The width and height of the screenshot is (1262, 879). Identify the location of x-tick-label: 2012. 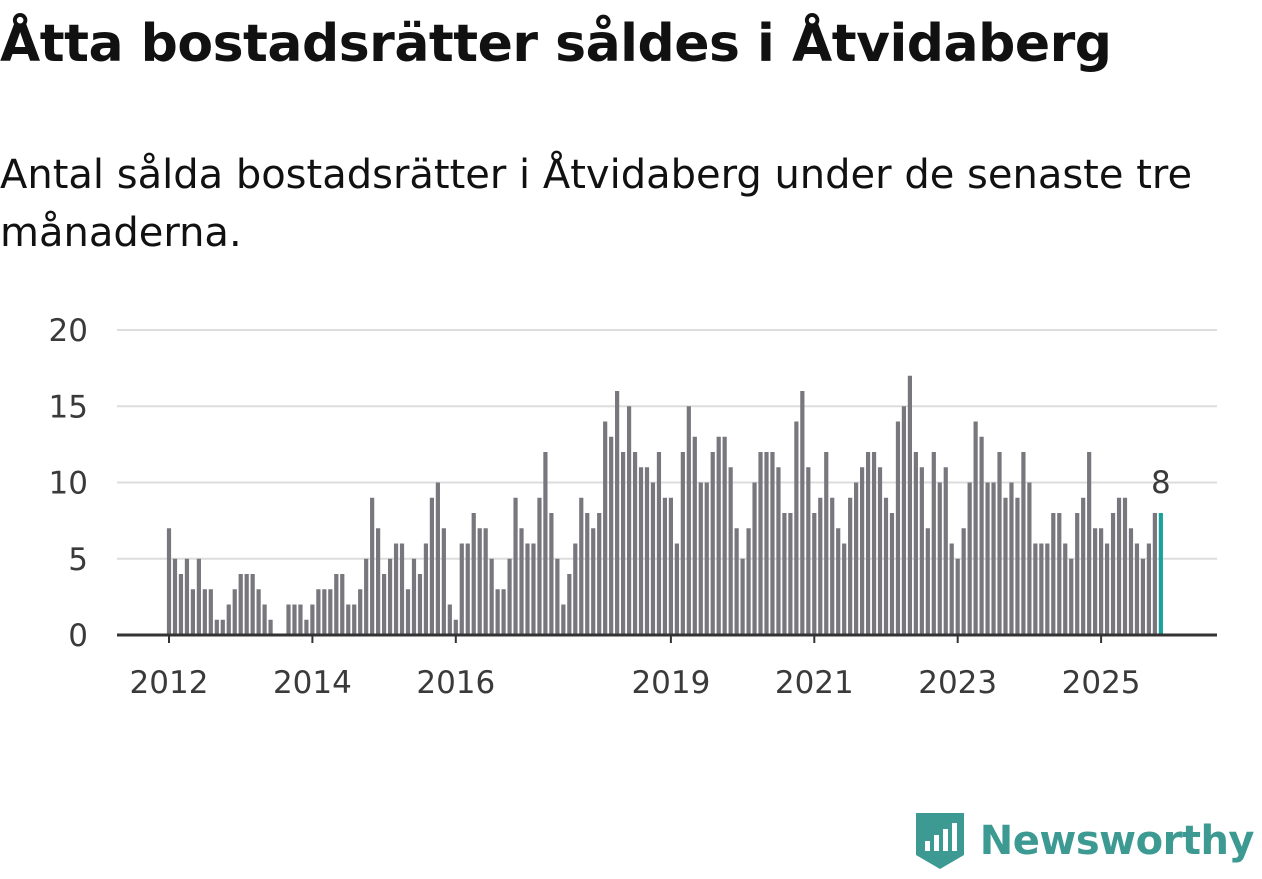
(169, 683).